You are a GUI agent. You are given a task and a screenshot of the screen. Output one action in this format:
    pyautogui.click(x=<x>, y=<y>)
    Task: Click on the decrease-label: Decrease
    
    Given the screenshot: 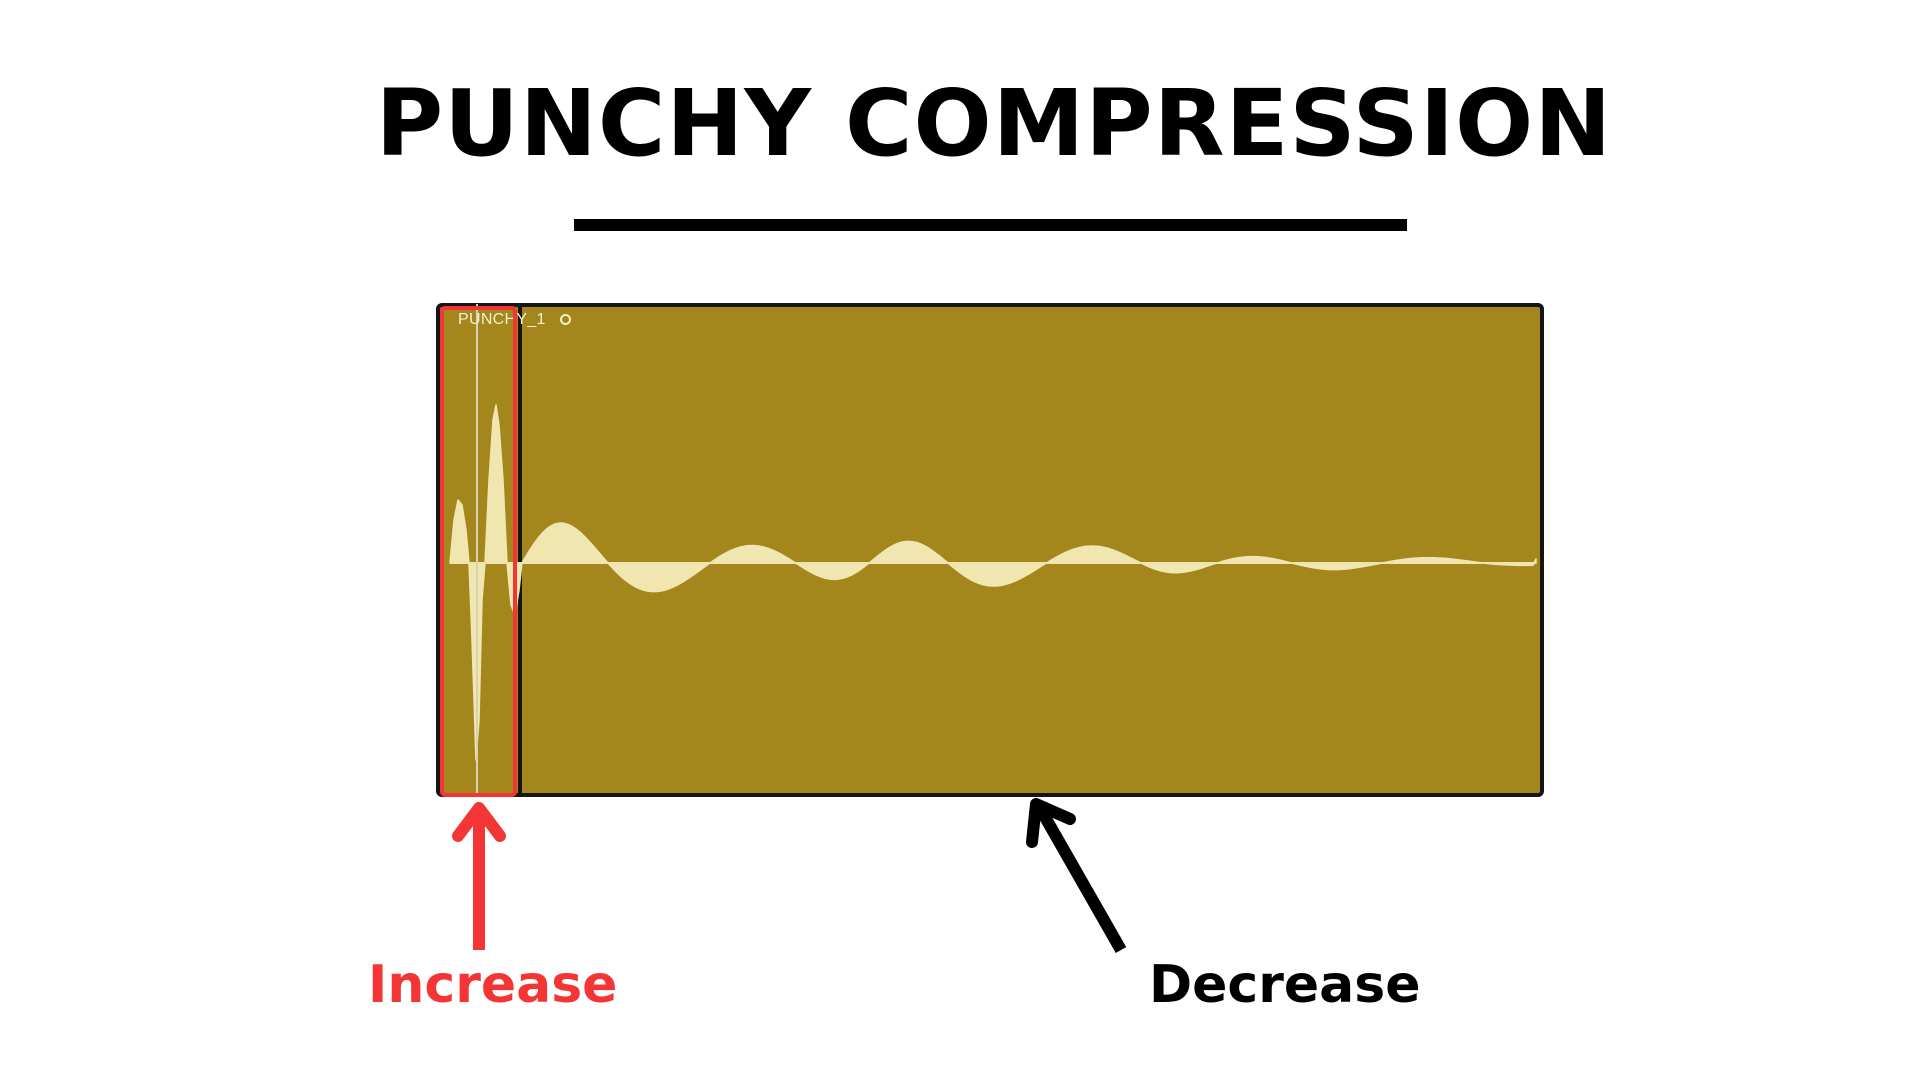 What is the action you would take?
    pyautogui.click(x=1285, y=985)
    